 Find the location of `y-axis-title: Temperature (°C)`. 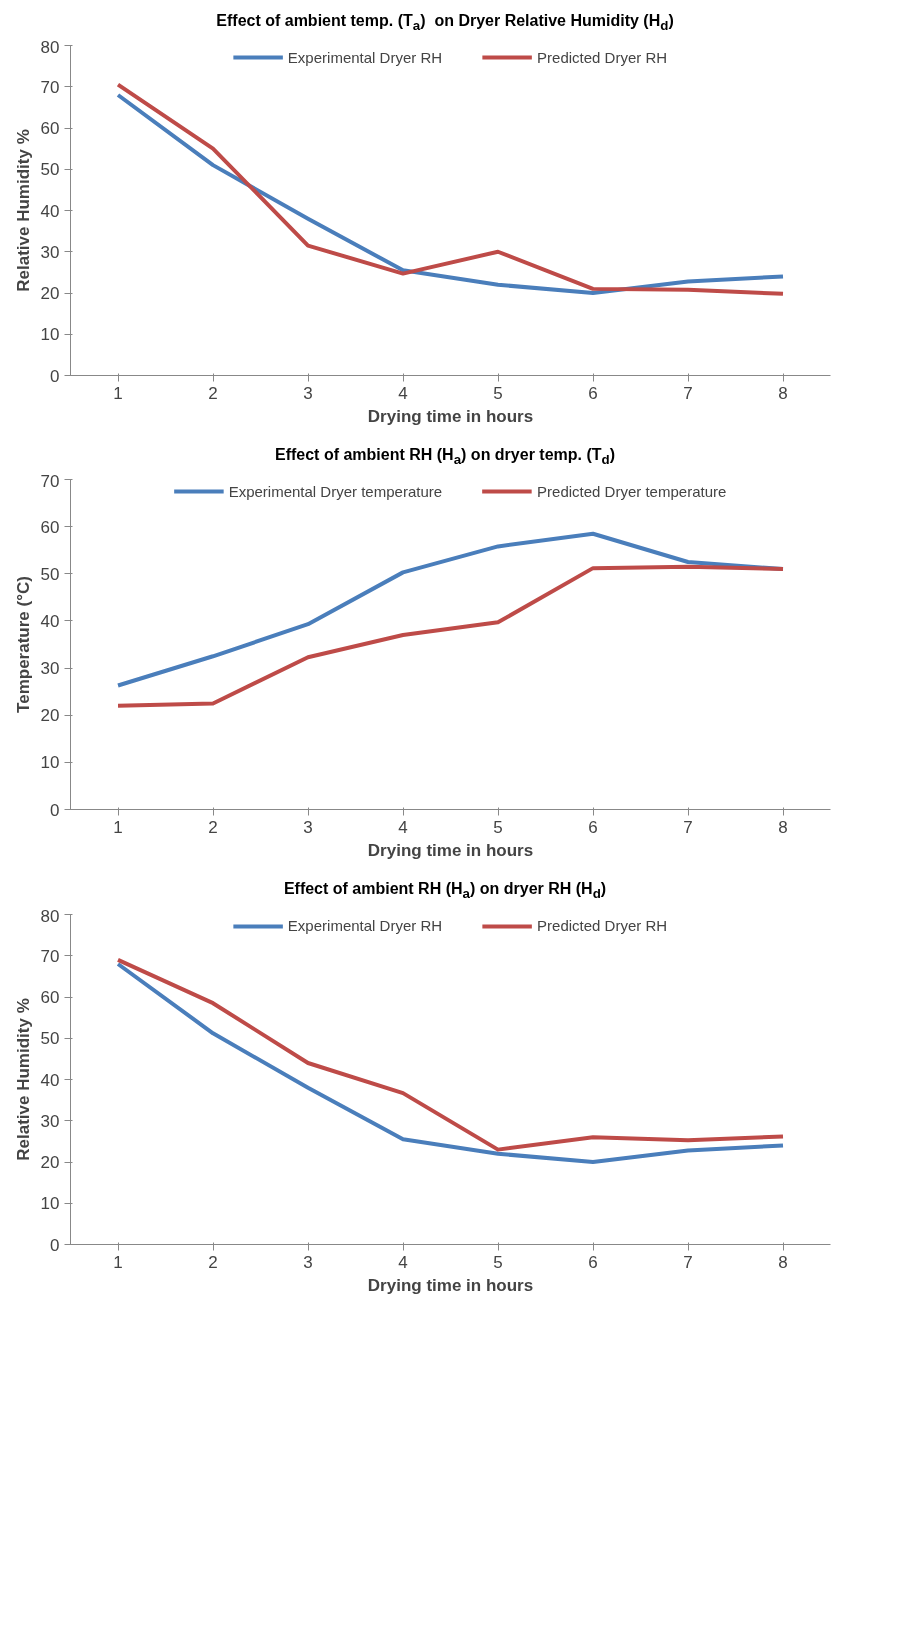

y-axis-title: Temperature (°C) is located at coordinates (23, 645).